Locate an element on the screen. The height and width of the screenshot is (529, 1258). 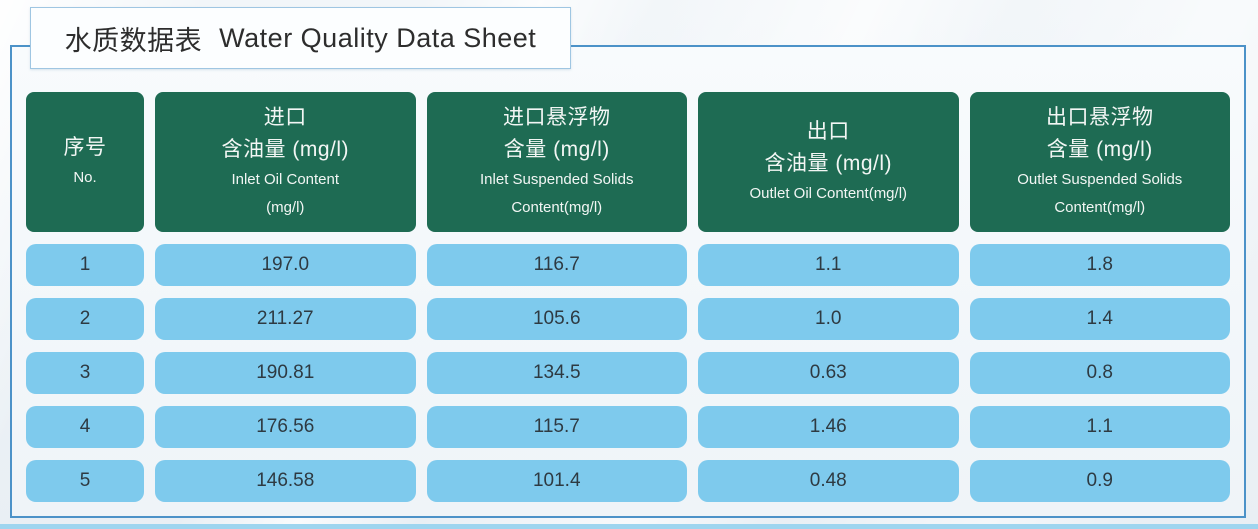
header-zh-line: 出口悬浮物 is located at coordinates (1100, 117).